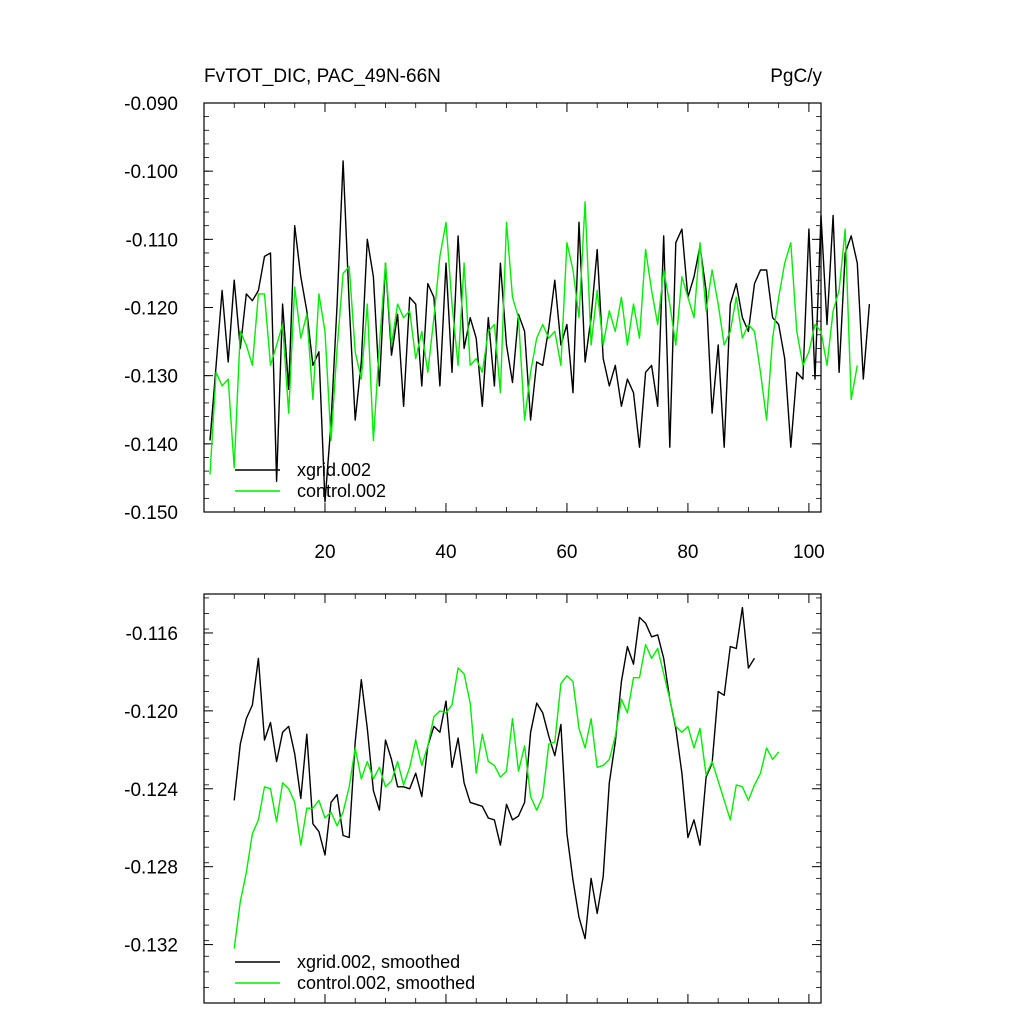  I want to click on legend-label-control-smoothed: control.002, smoothed, so click(386, 983).